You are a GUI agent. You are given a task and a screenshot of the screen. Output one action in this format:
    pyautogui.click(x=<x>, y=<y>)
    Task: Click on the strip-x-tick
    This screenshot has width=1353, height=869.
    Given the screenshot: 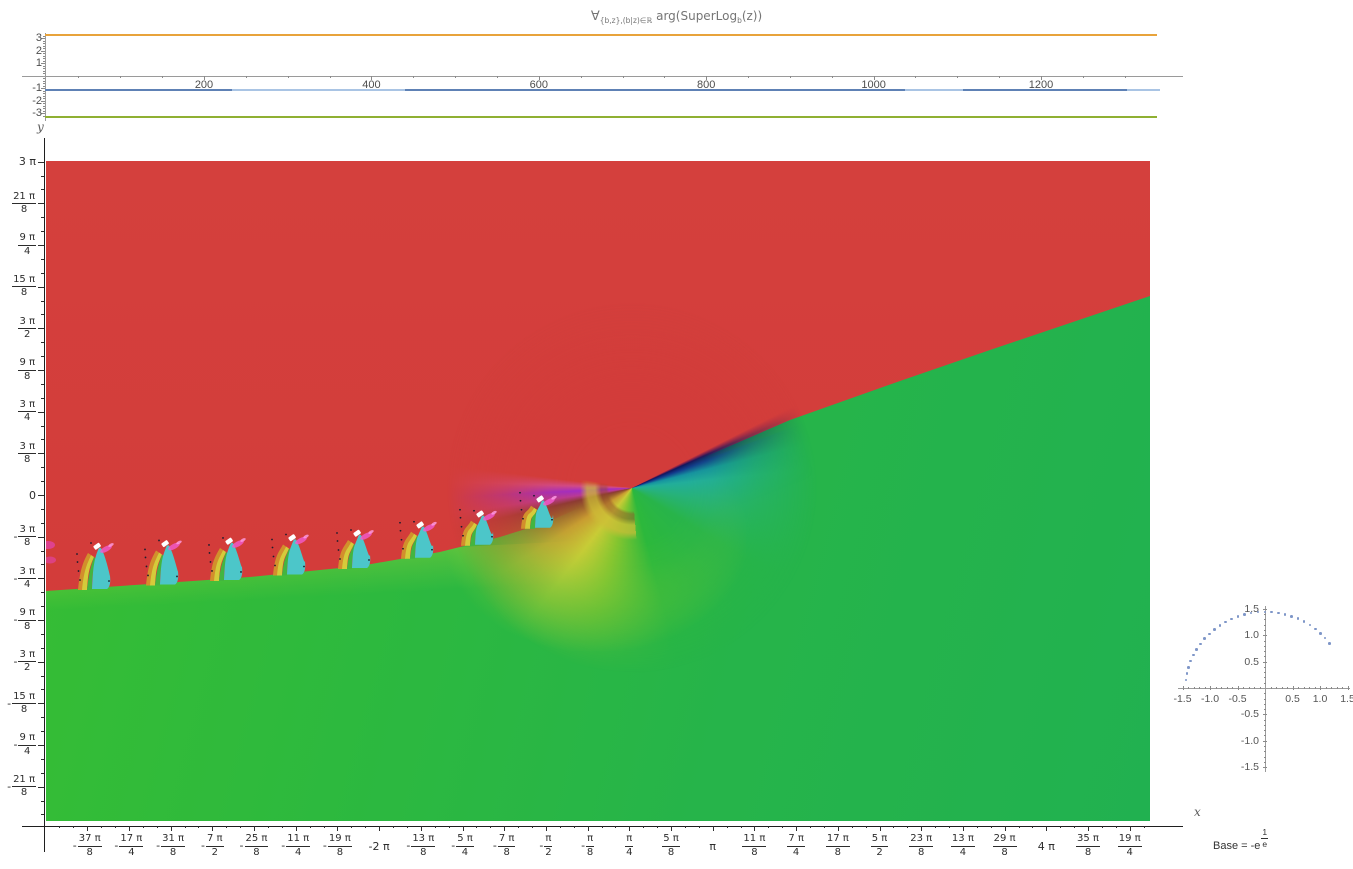 What is the action you would take?
    pyautogui.click(x=539, y=77)
    